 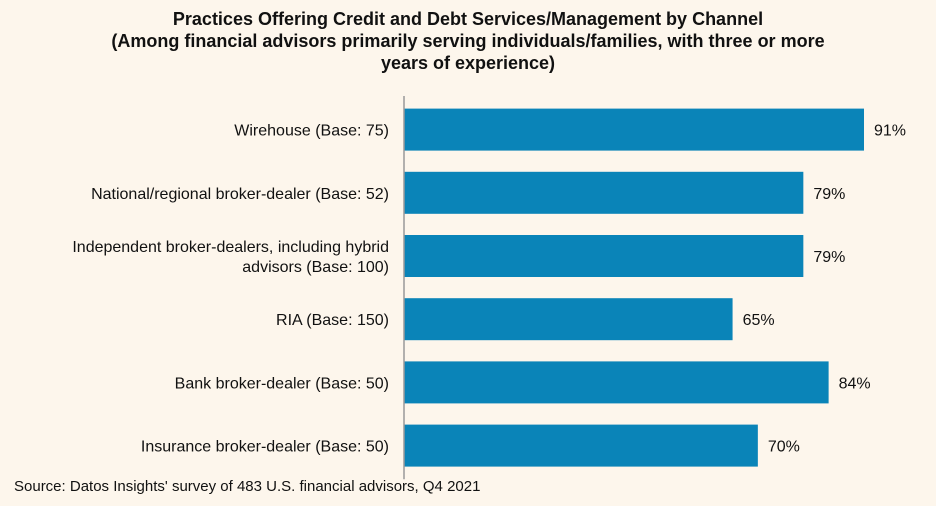 What do you see at coordinates (265, 447) in the screenshot?
I see `category-label-5: Insurance broker-dealer (Base: 50)` at bounding box center [265, 447].